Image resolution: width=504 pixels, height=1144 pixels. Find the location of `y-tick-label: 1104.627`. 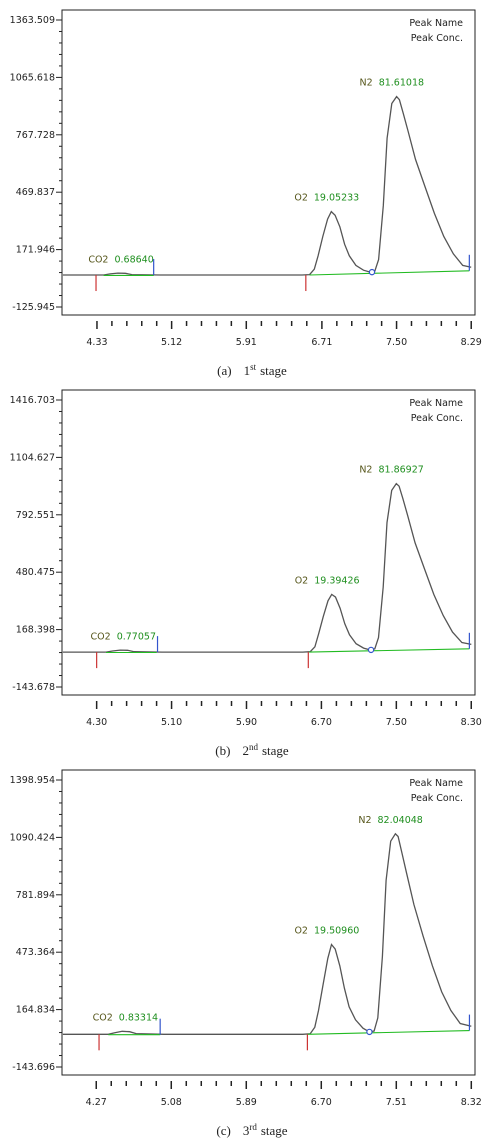

y-tick-label: 1104.627 is located at coordinates (32, 457).